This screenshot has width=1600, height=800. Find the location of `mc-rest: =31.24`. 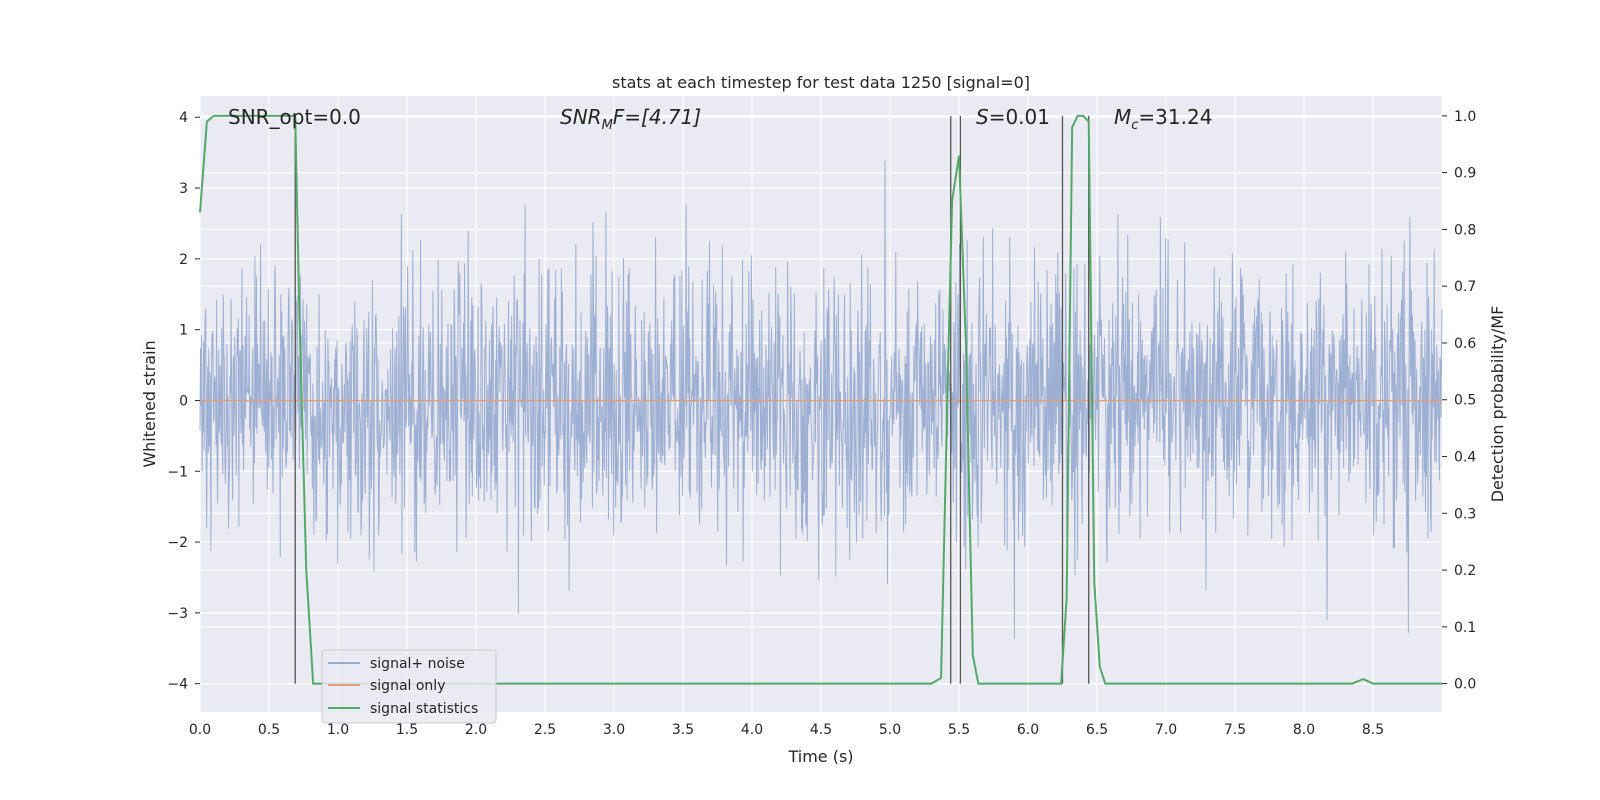

mc-rest: =31.24 is located at coordinates (1175, 117).